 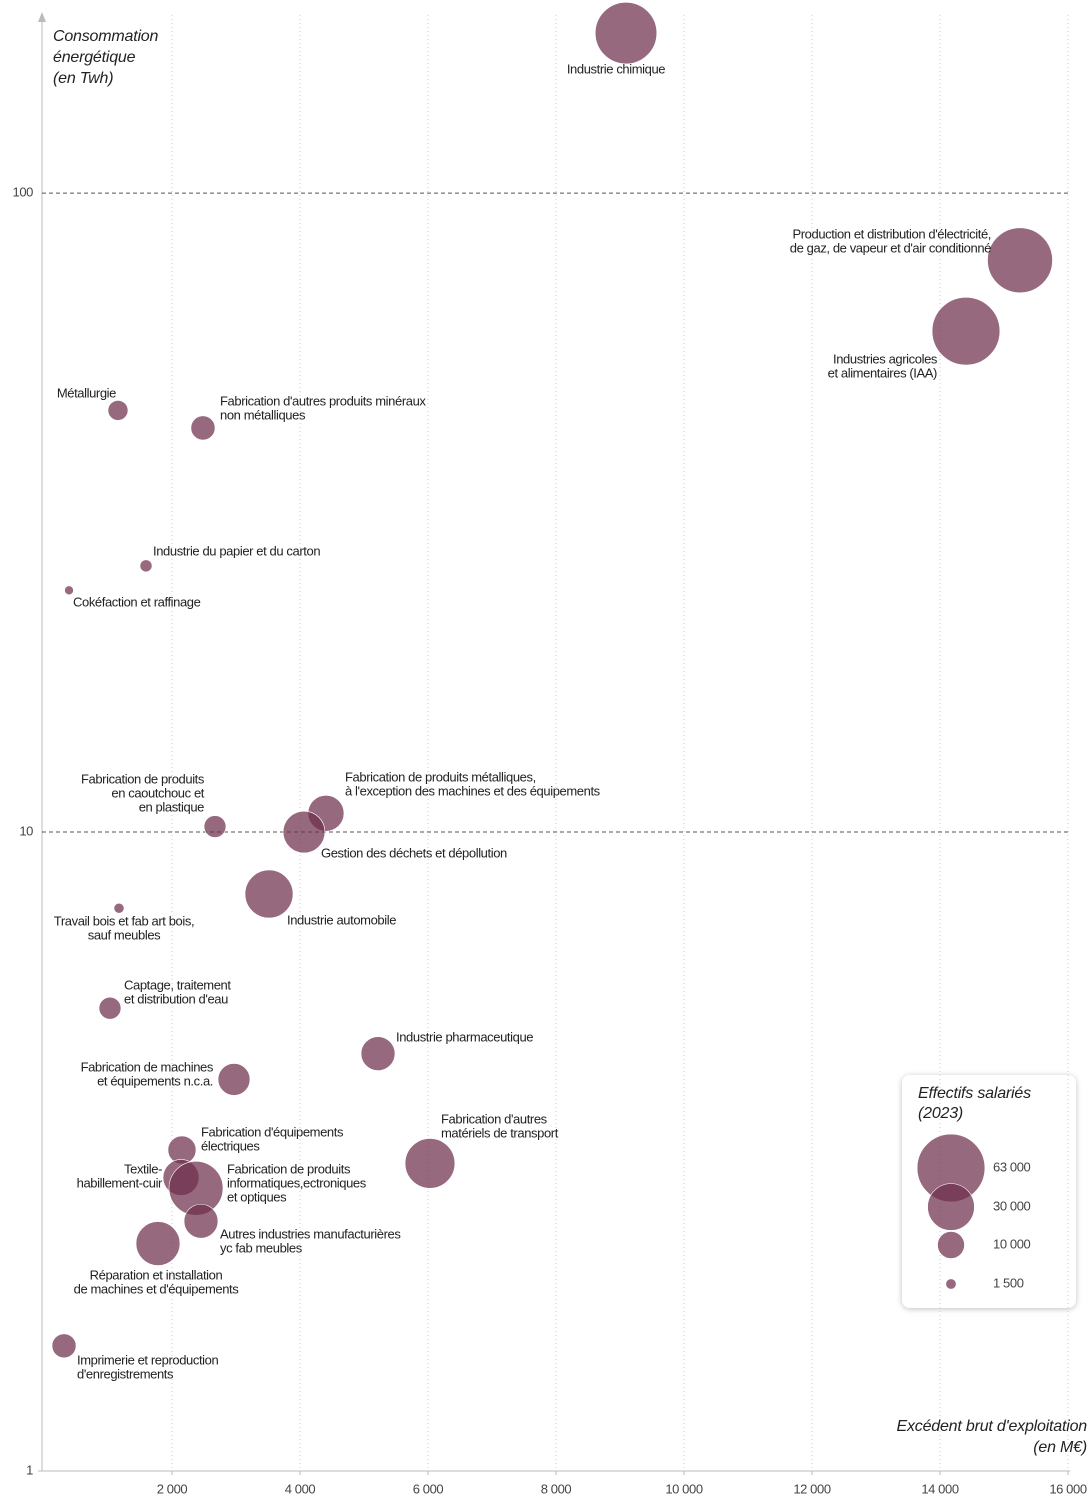 What do you see at coordinates (500, 1132) in the screenshot?
I see `bubble-label: matériels de transport` at bounding box center [500, 1132].